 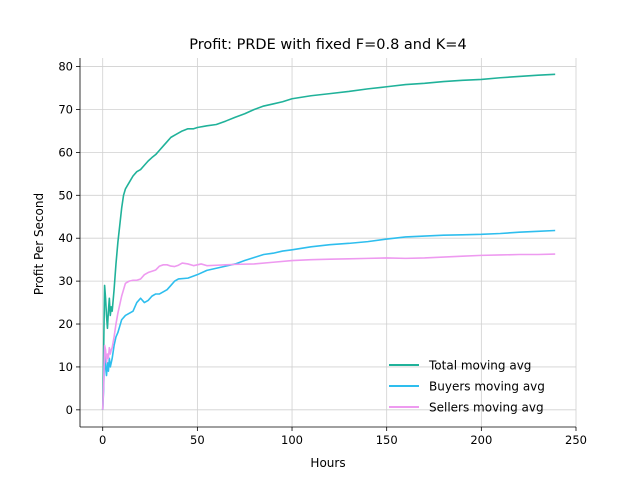 What do you see at coordinates (65, 324) in the screenshot?
I see `y-tick-label: 20` at bounding box center [65, 324].